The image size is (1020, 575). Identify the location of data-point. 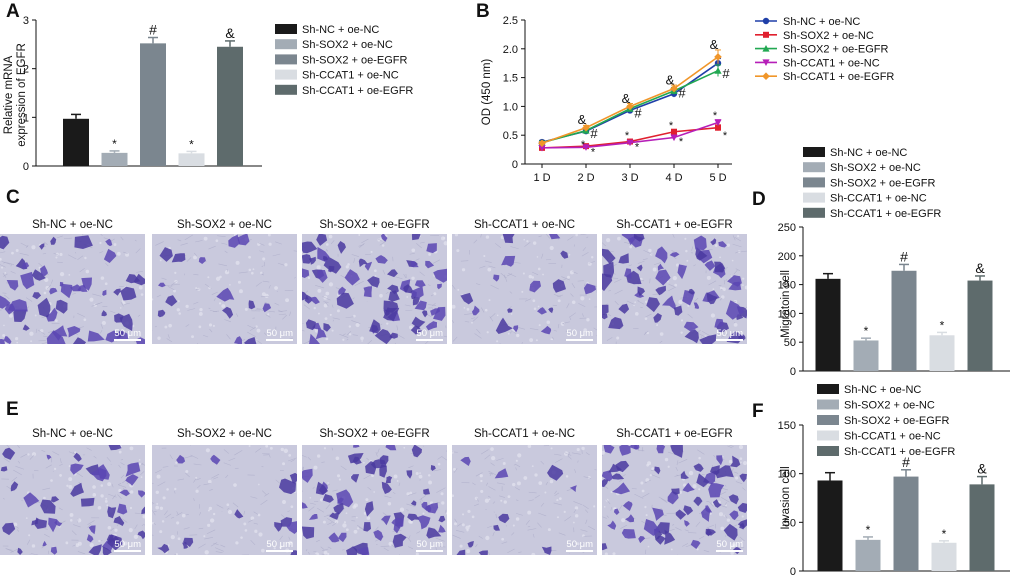
(586, 147).